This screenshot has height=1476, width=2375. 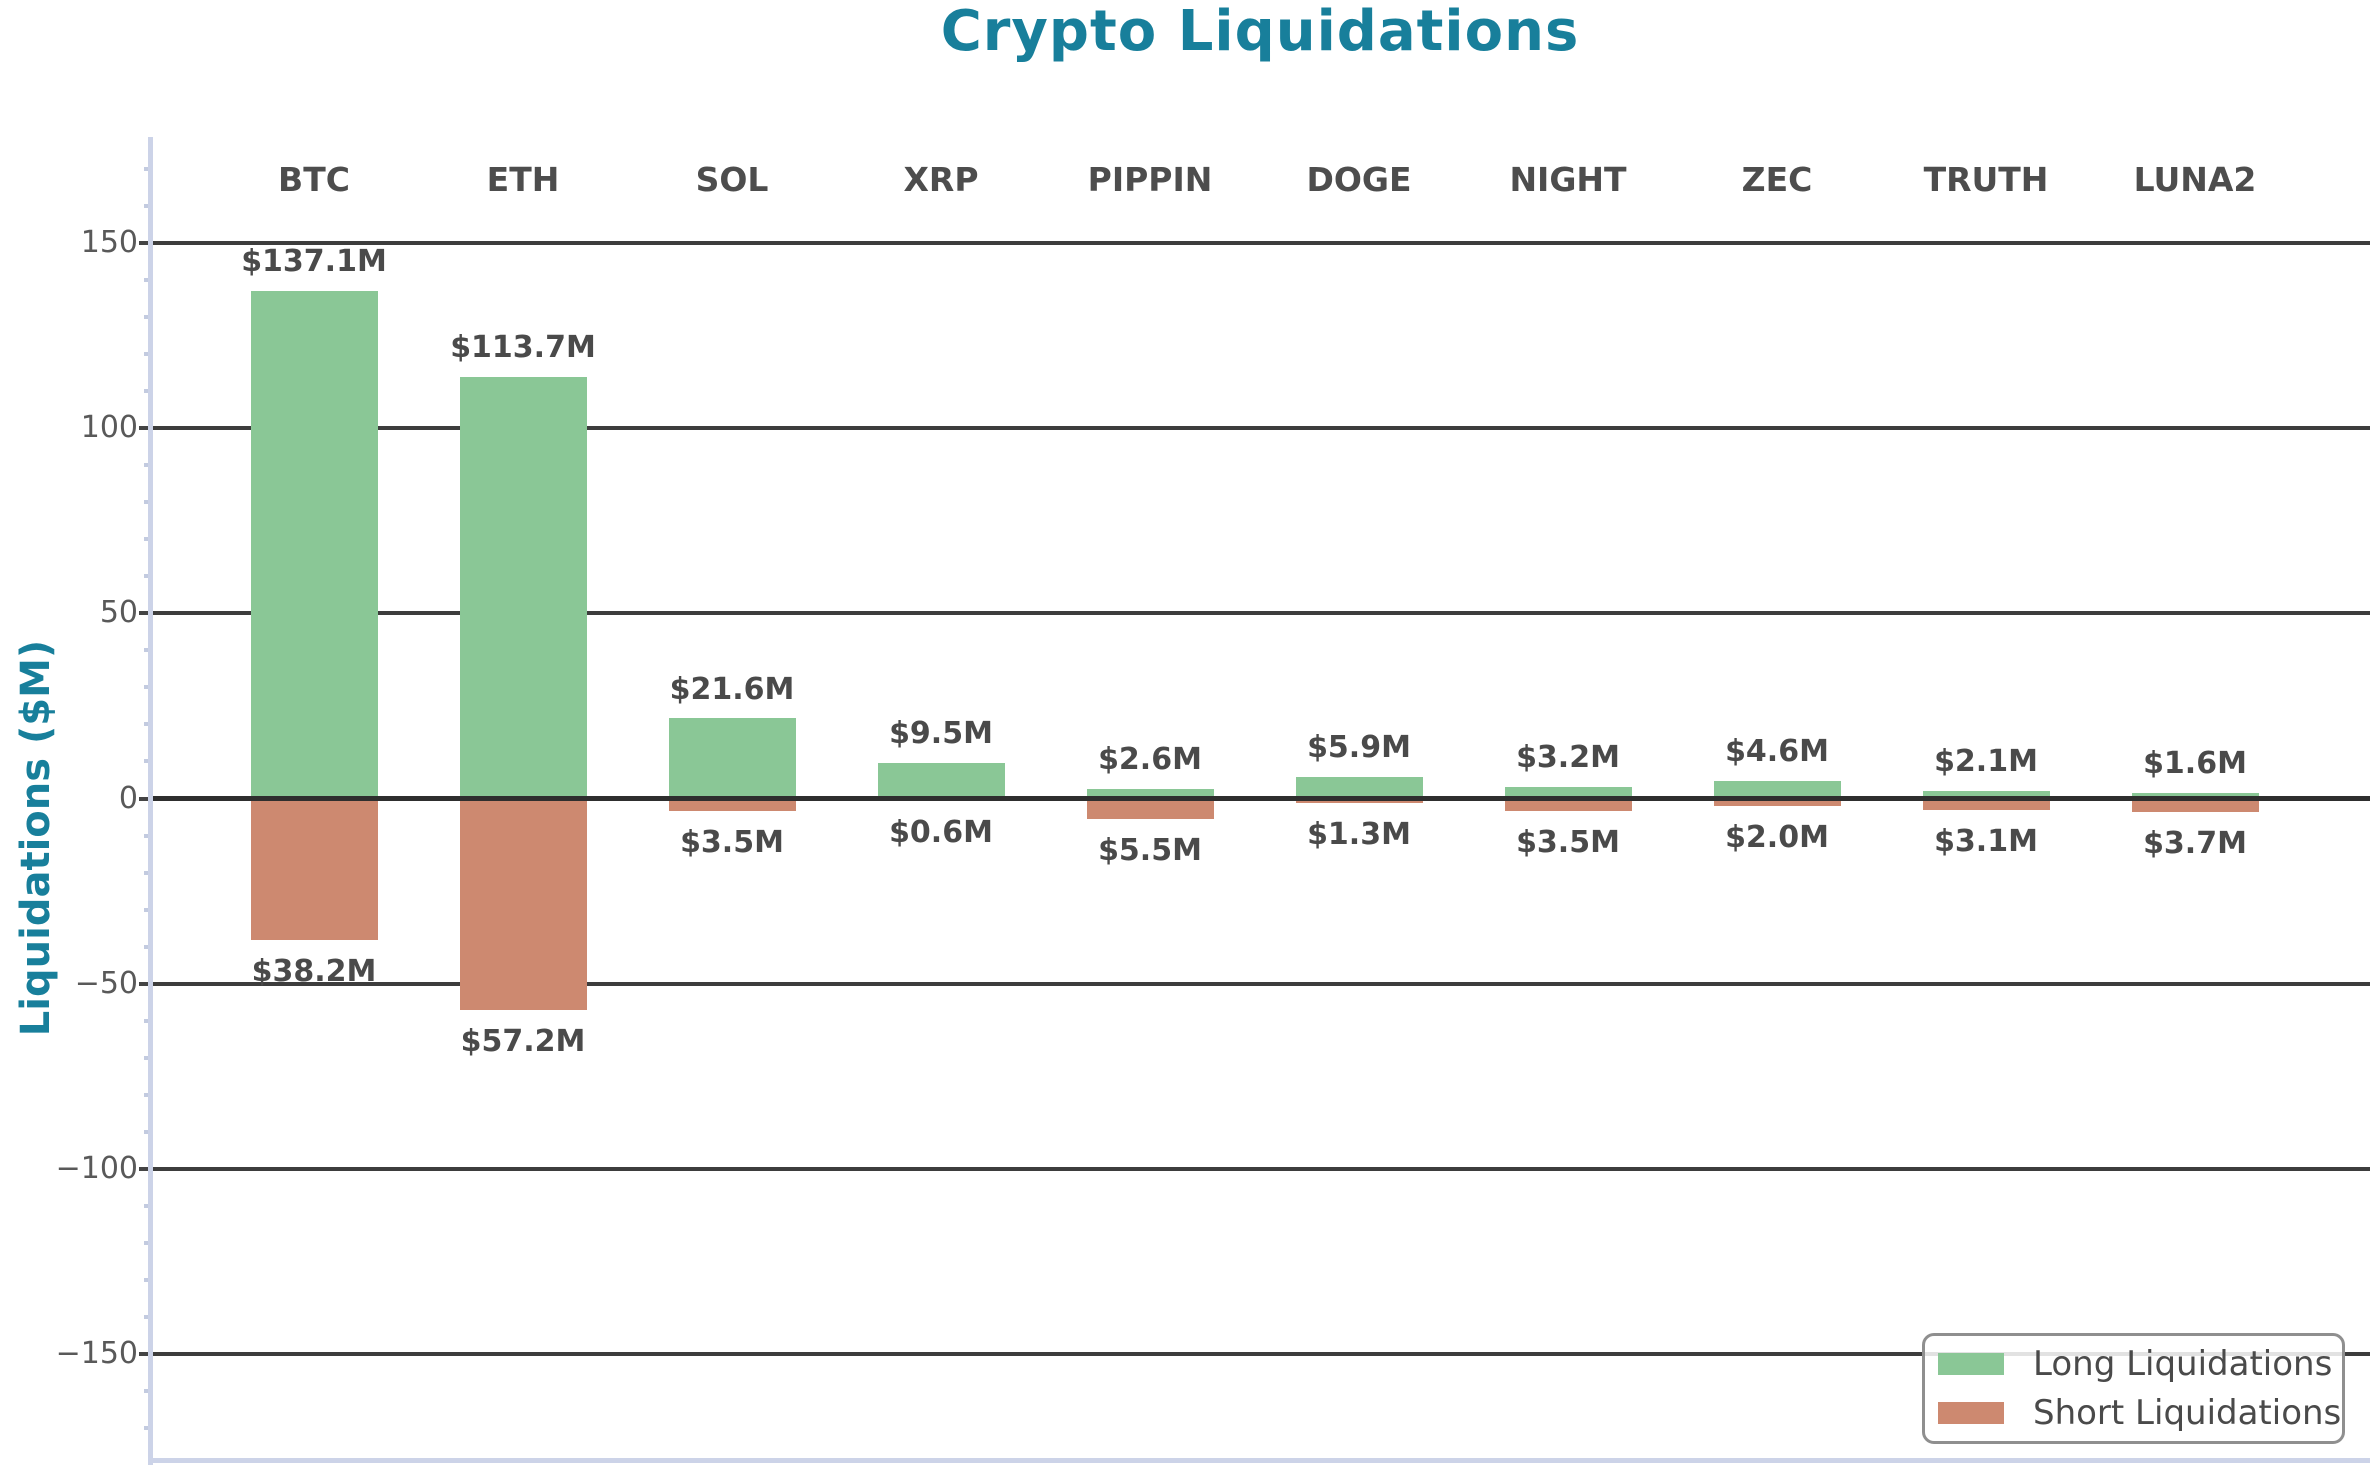 What do you see at coordinates (941, 781) in the screenshot?
I see `bar-long-xrp` at bounding box center [941, 781].